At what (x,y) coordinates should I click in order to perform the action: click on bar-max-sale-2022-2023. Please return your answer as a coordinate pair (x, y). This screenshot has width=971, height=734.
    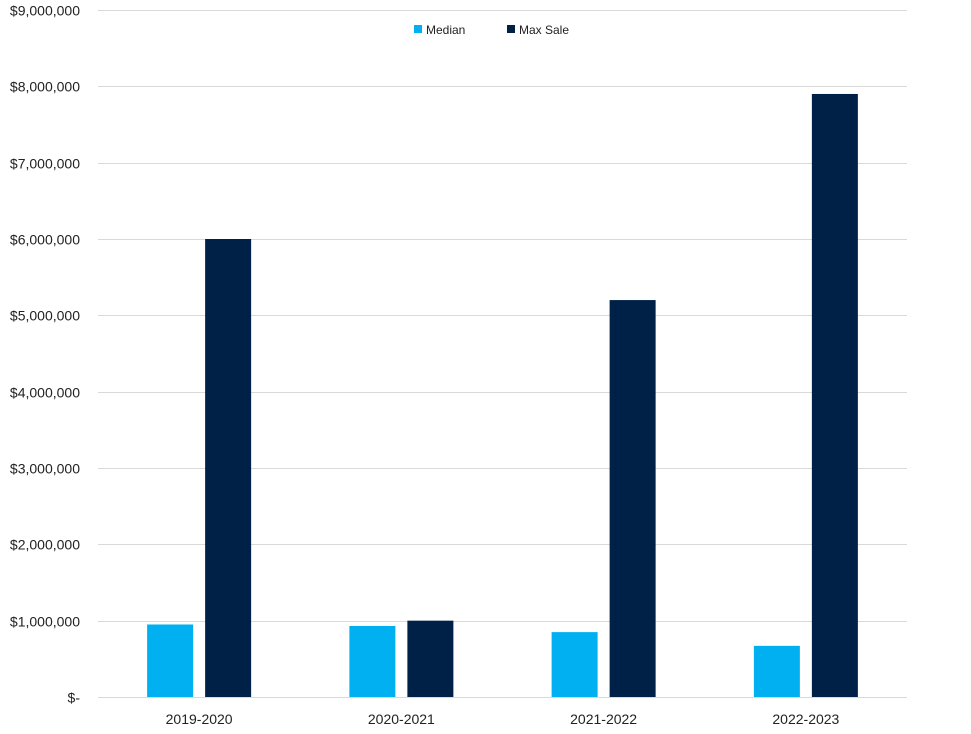
    Looking at the image, I should click on (834, 395).